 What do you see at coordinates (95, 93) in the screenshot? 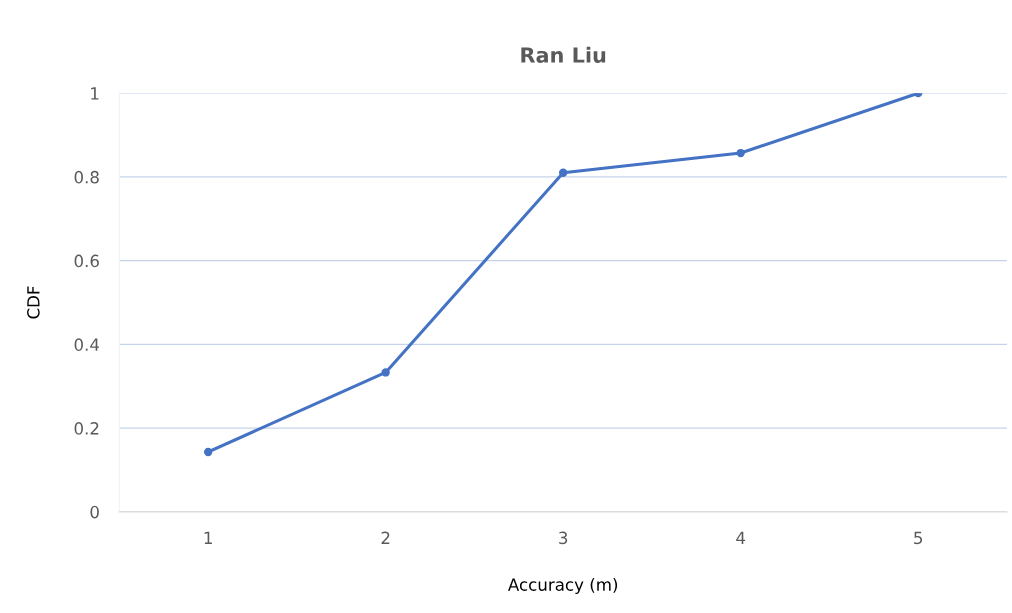
I see `y-tick-label: 1` at bounding box center [95, 93].